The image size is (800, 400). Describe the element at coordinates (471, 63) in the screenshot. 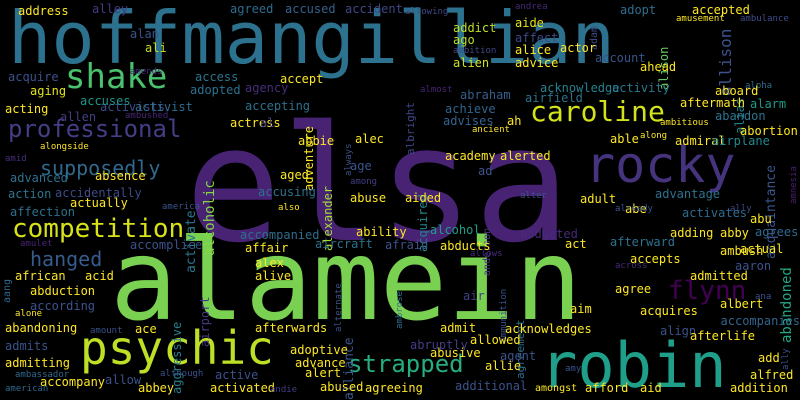

I see `word-alien: alien` at that location.